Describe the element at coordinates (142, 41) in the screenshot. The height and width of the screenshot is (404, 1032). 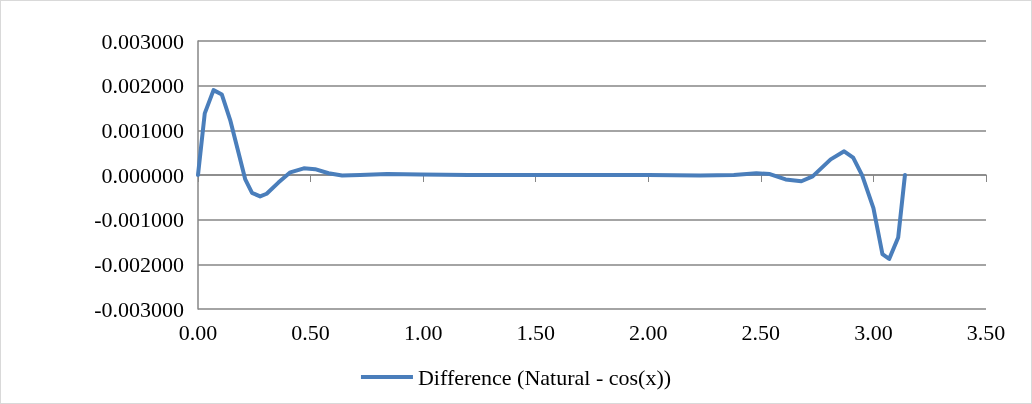
I see `y-tick-label: 0.003000` at that location.